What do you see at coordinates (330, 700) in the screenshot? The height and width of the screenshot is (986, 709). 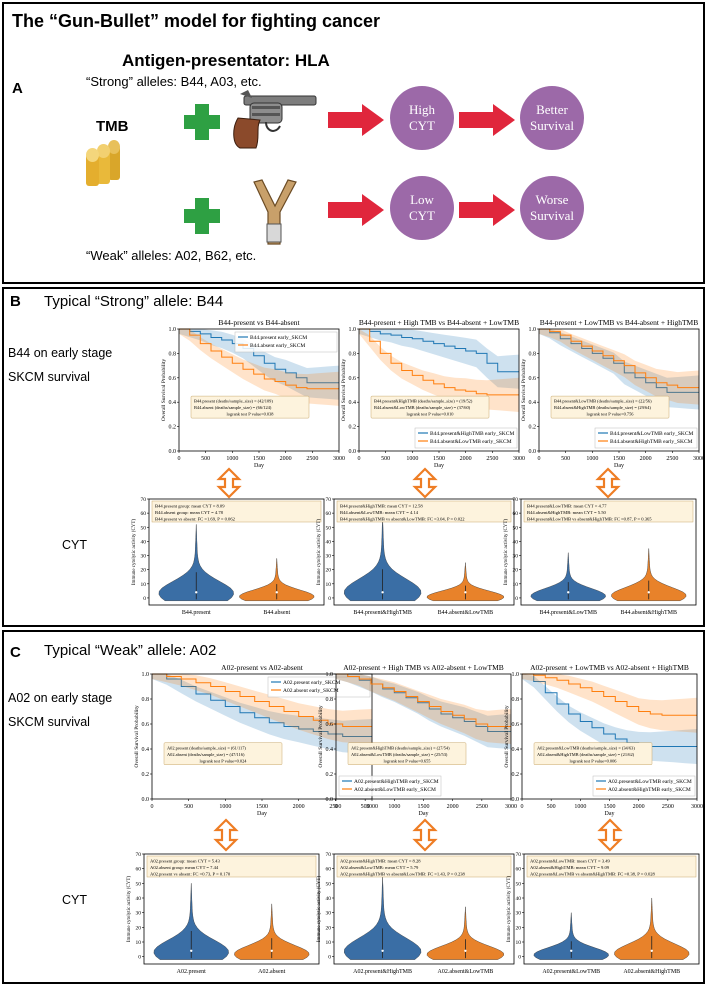 I see `y-tick-label: 0.8` at bounding box center [330, 700].